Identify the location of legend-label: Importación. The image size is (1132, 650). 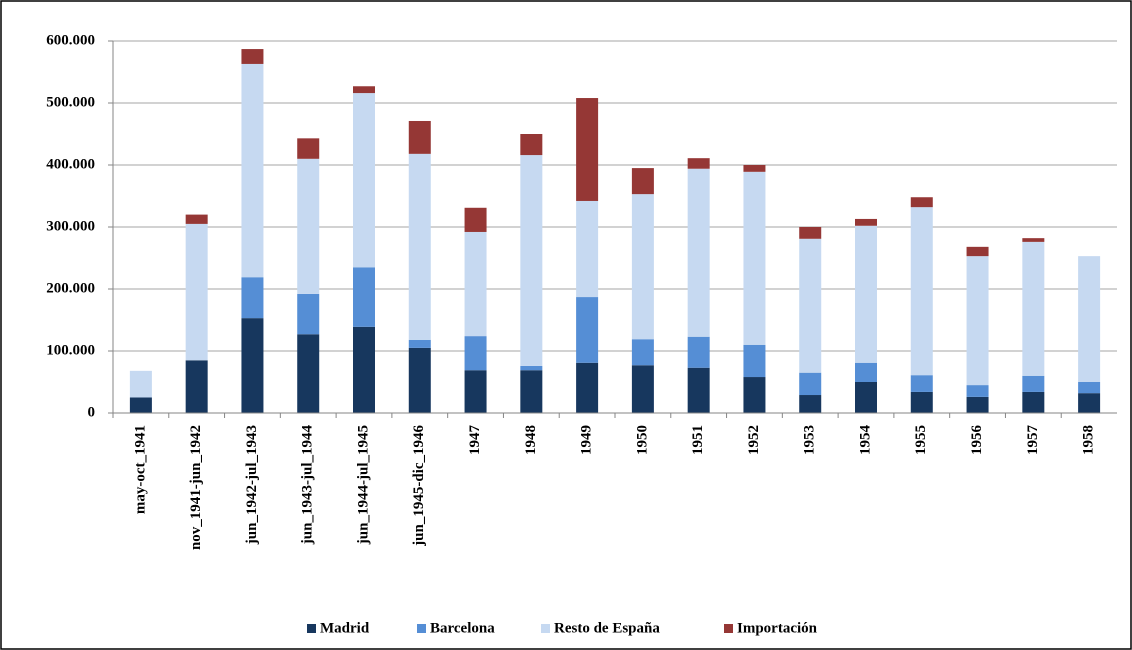
(777, 628).